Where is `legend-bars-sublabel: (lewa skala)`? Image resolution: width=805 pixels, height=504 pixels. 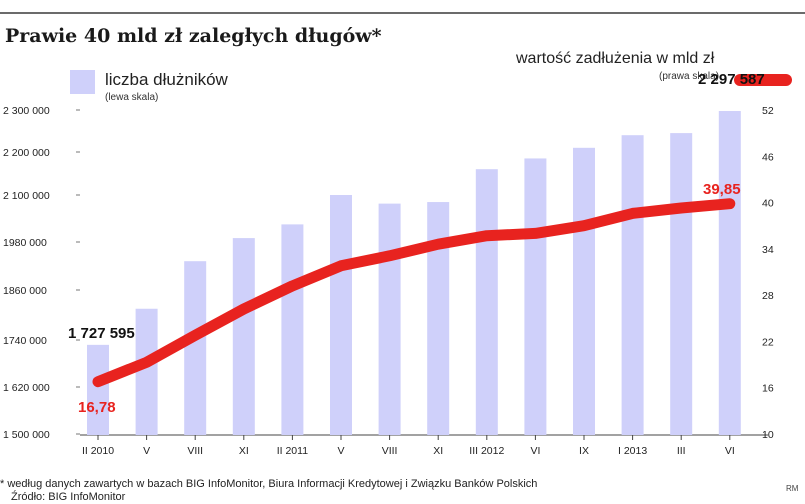 legend-bars-sublabel: (lewa skala) is located at coordinates (132, 97).